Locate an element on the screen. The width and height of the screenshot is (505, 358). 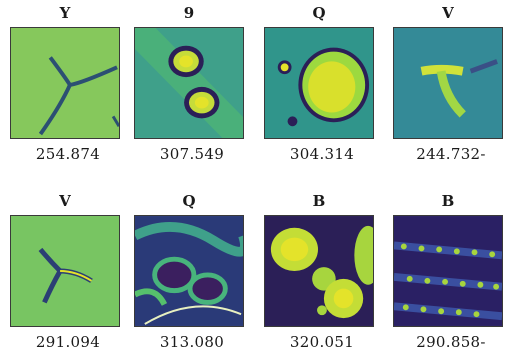
panel-1: Y 254.874 is located at coordinates (65, 84).